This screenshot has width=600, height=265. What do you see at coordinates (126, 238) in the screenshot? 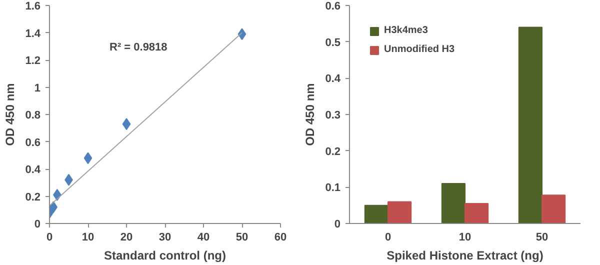
I see `x-tick-label: 20` at bounding box center [126, 238].